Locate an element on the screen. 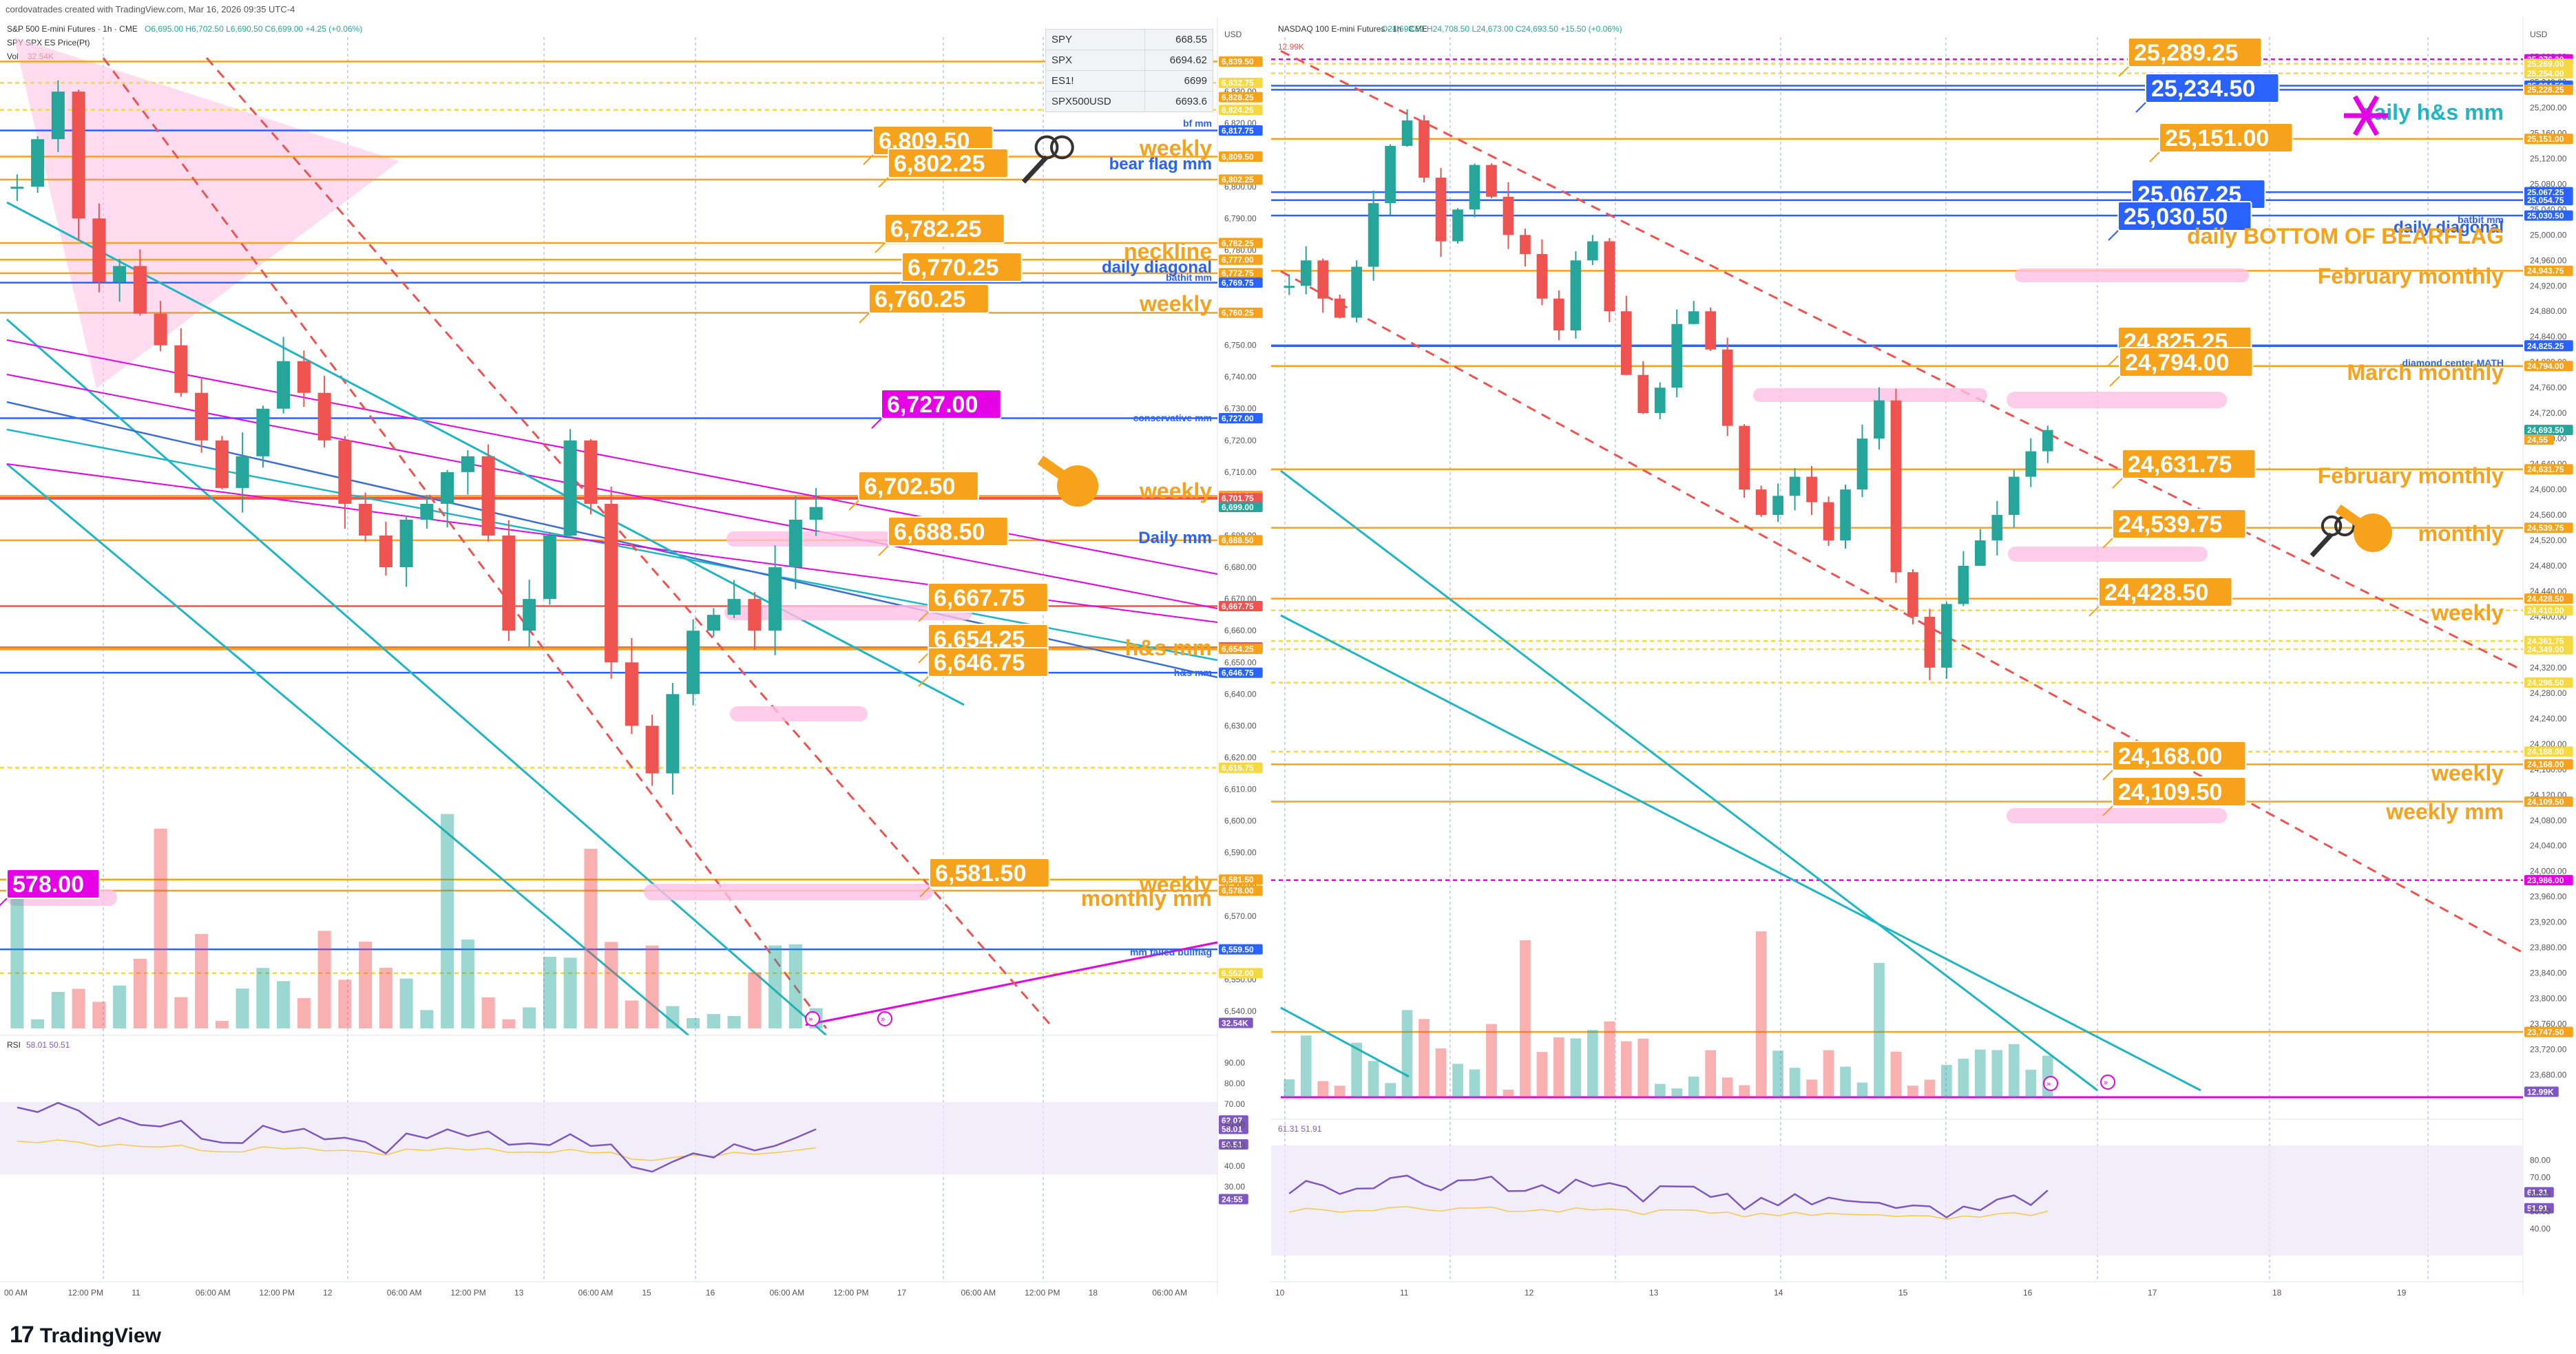 This screenshot has height=1354, width=2576. watchlist-price: 6699 is located at coordinates (1178, 81).